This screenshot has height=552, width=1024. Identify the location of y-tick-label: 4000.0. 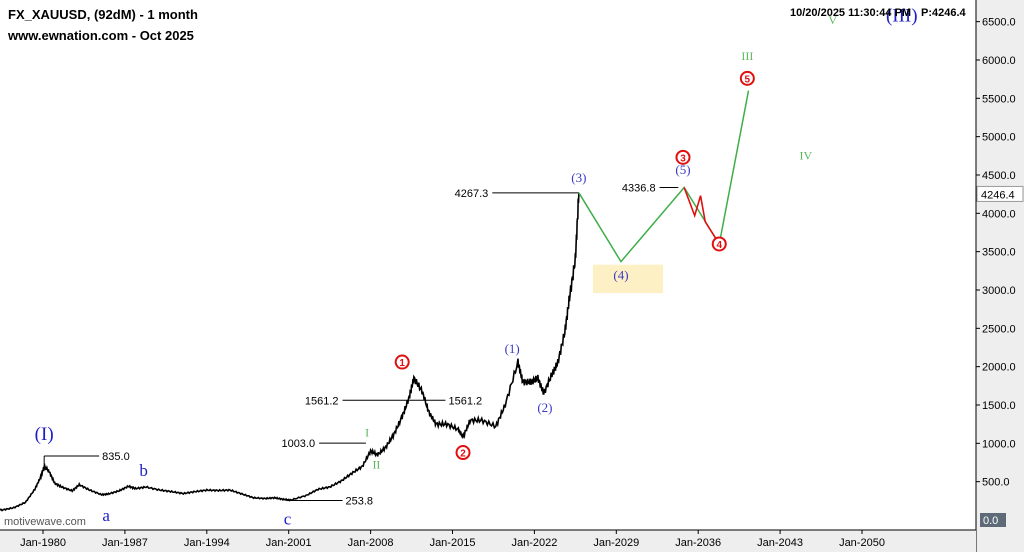
(999, 214).